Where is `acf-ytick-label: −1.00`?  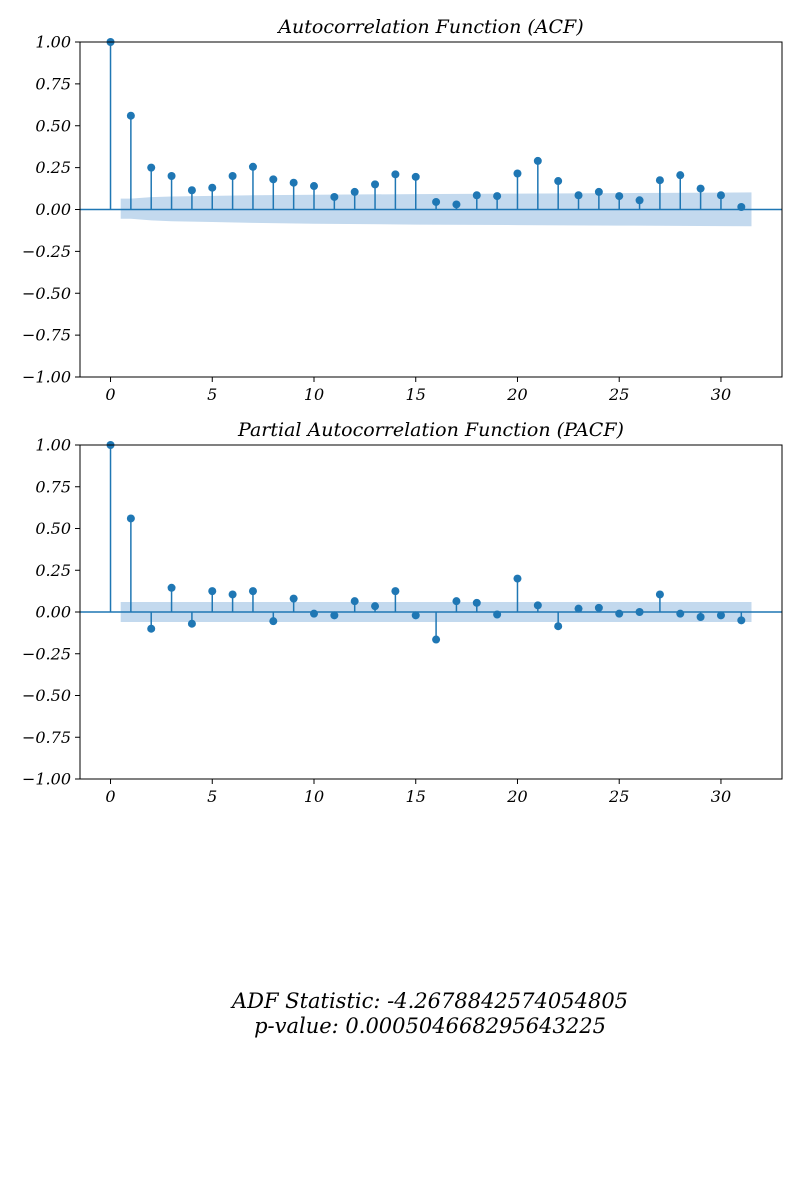
acf-ytick-label: −1.00 is located at coordinates (46, 377).